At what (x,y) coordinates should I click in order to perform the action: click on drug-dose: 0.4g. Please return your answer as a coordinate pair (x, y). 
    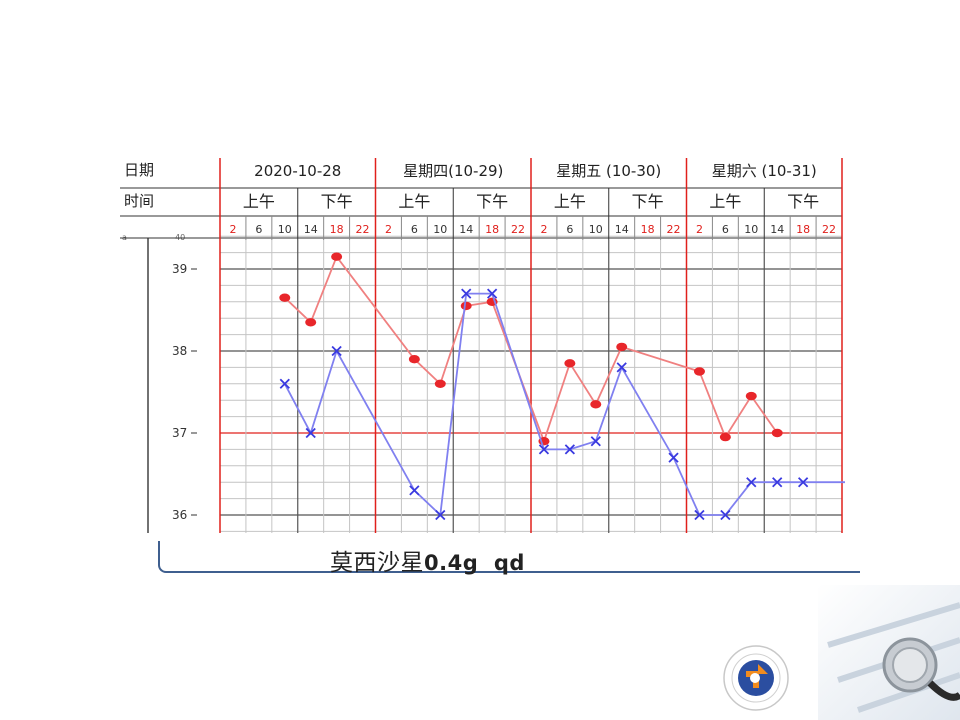
    Looking at the image, I should click on (451, 563).